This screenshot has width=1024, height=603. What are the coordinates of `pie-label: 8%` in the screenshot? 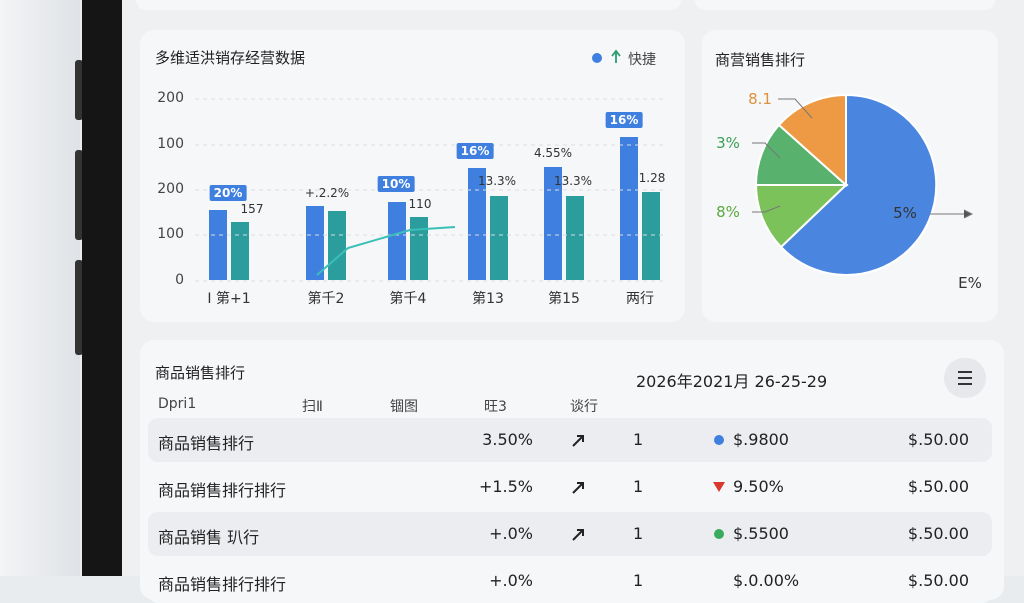 It's located at (728, 212).